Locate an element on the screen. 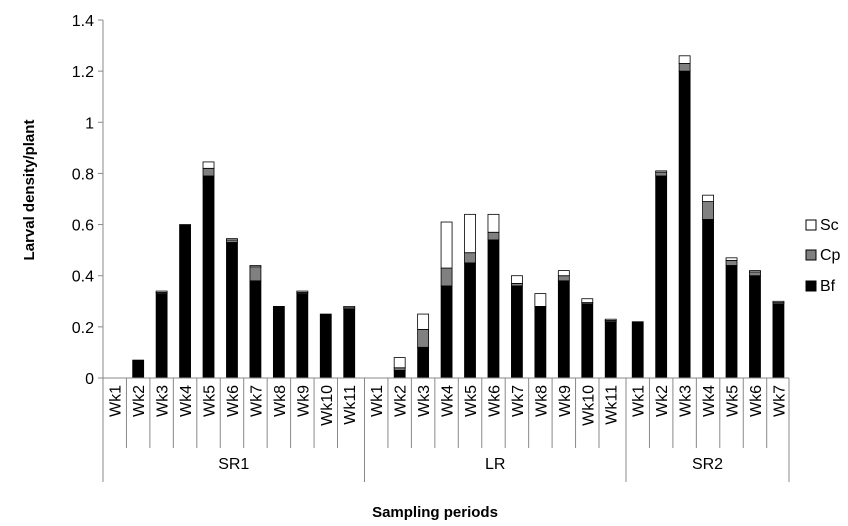 The width and height of the screenshot is (848, 526). bar-cp-sr2-wk3 is located at coordinates (684, 67).